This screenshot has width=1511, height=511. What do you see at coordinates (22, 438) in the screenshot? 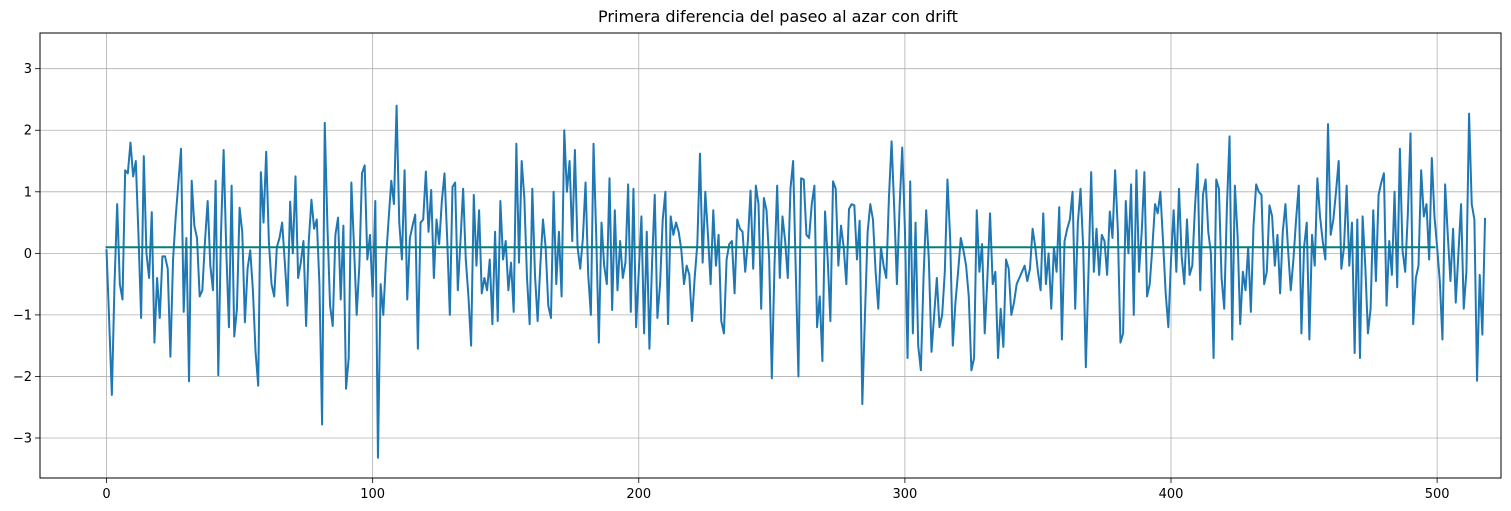
I see `y-tick-label: −3` at bounding box center [22, 438].